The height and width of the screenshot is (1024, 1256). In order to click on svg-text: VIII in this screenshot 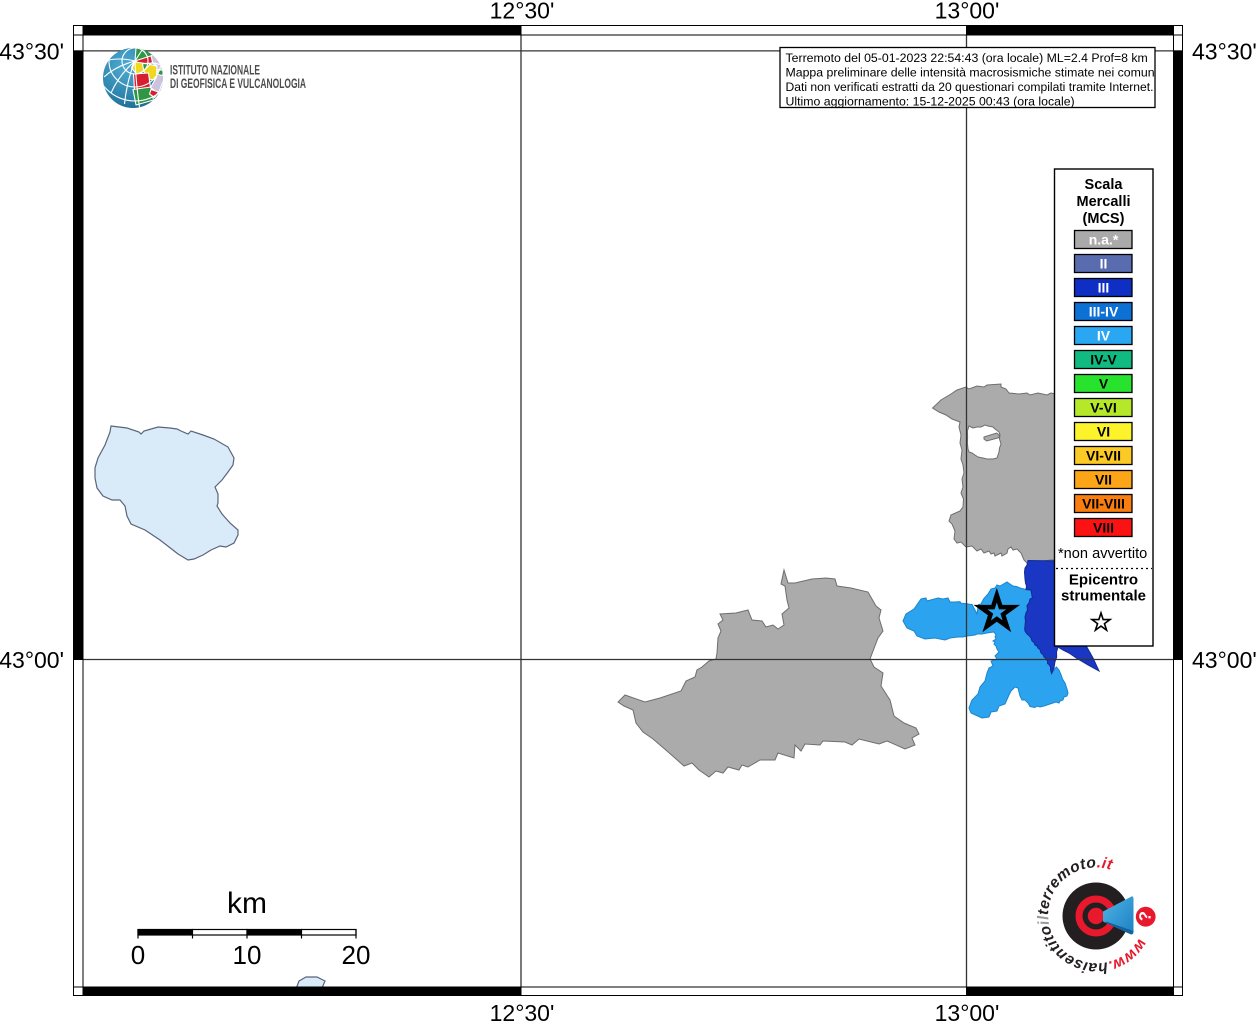, I will do `click(1103, 528)`.